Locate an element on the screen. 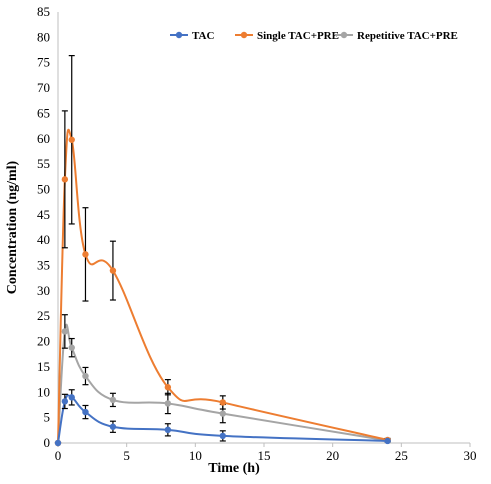  y-tick-label: 5 is located at coordinates (47, 417).